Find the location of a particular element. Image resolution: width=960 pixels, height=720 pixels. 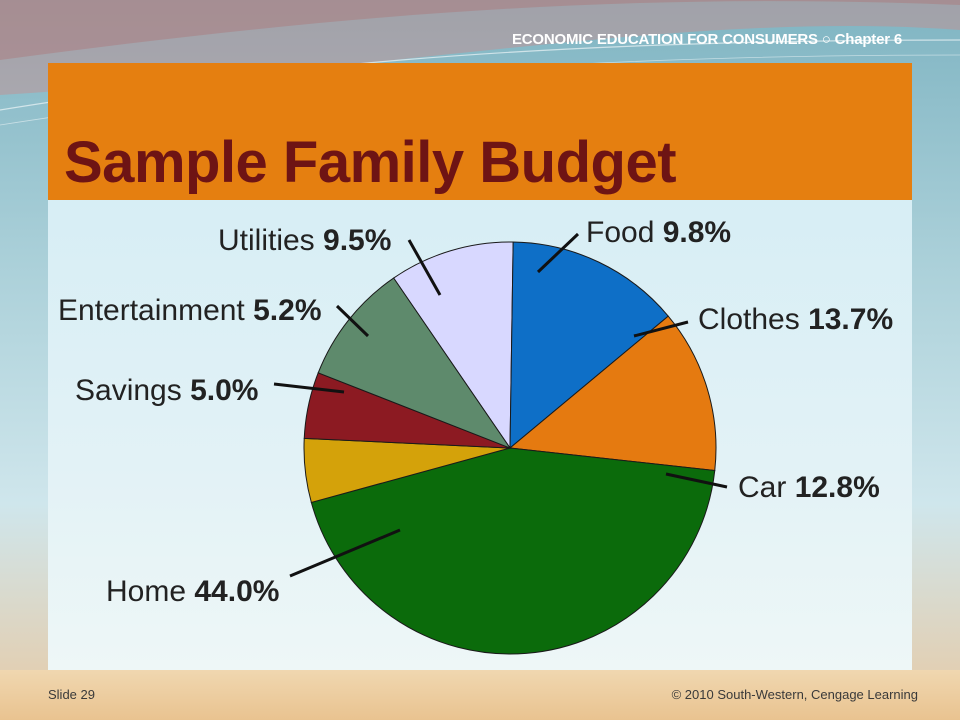

pie-label-value: 5.2% is located at coordinates (287, 310).